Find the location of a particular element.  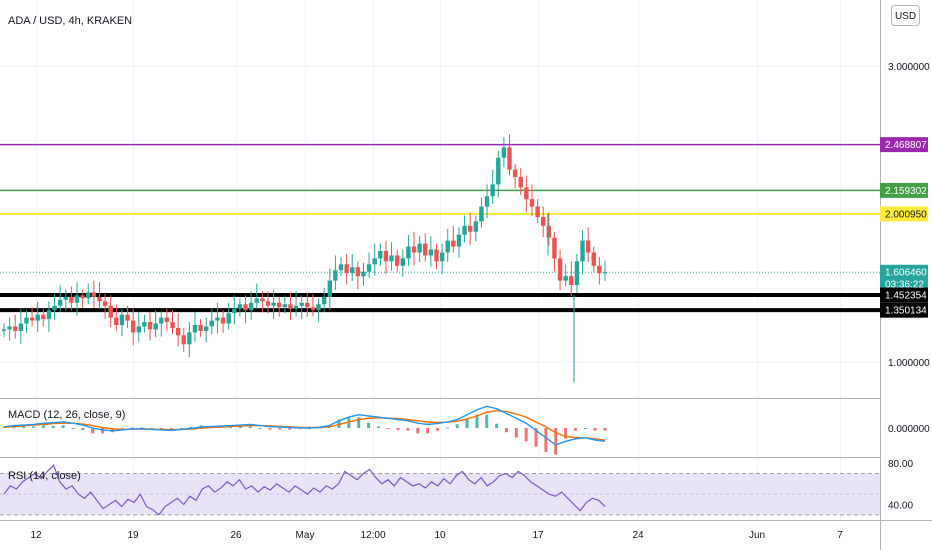

macd-pane: 0.000000 is located at coordinates (466, 430).